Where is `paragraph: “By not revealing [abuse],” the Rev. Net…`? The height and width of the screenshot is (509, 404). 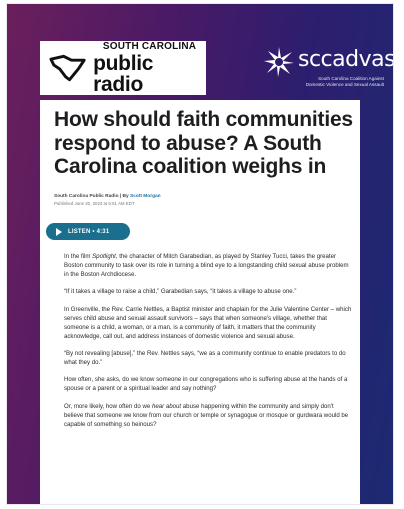
paragraph: “By not revealing [abuse],” the Rev. Net… is located at coordinates (205, 358).